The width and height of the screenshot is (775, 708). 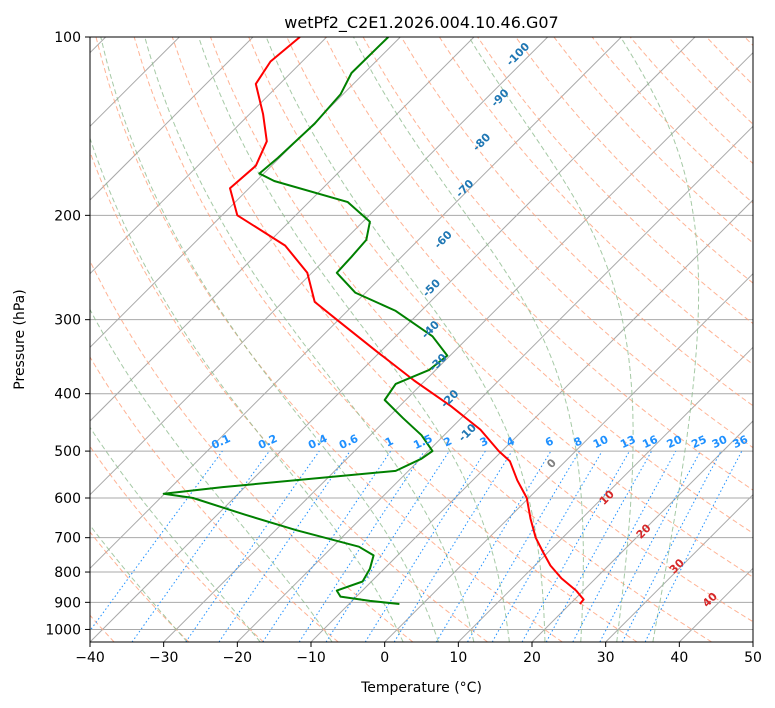 I want to click on chart-title: wetPf2_C2E1.2026.004.10.46.G07, so click(x=421, y=23).